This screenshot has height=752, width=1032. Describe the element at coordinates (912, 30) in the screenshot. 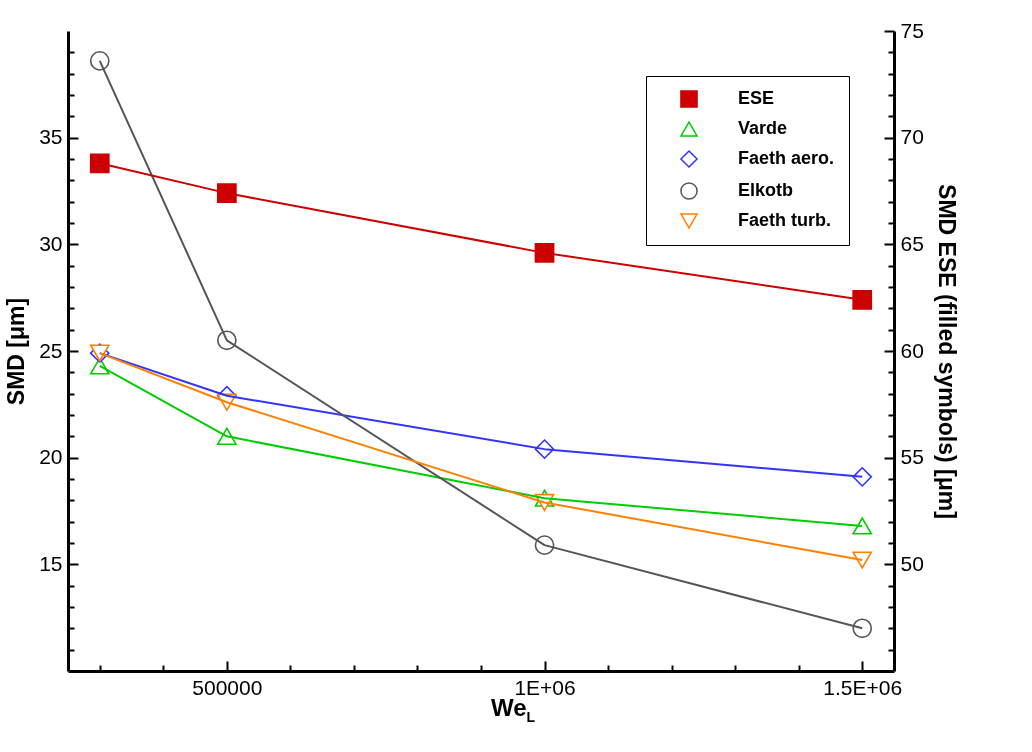

I see `y2-tick-label: 75` at that location.